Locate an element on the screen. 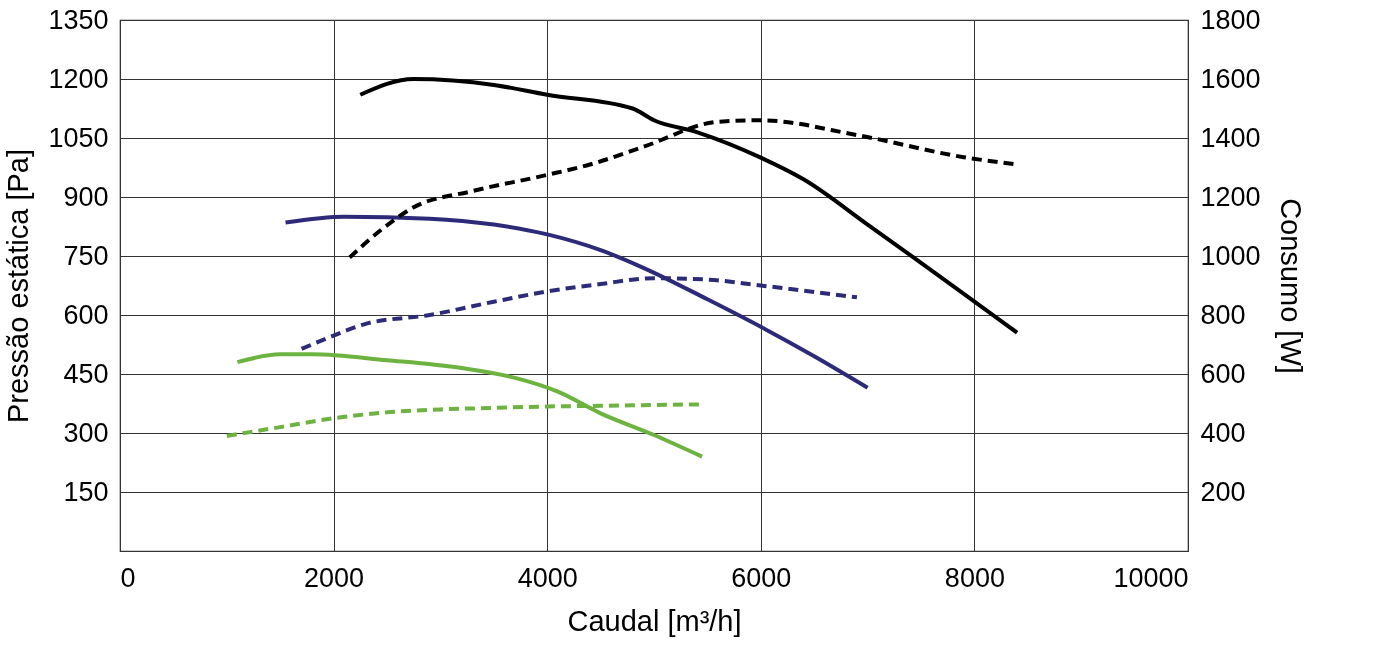  y2-tick-label: 600 is located at coordinates (1223, 373).